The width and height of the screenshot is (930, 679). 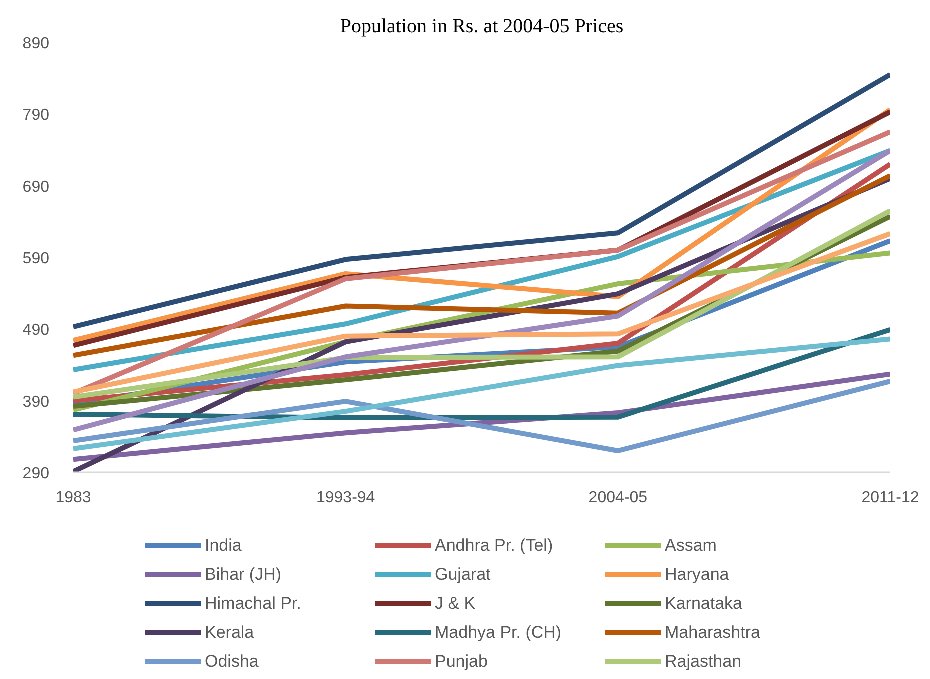 What do you see at coordinates (462, 661) in the screenshot?
I see `legend-label: Punjab` at bounding box center [462, 661].